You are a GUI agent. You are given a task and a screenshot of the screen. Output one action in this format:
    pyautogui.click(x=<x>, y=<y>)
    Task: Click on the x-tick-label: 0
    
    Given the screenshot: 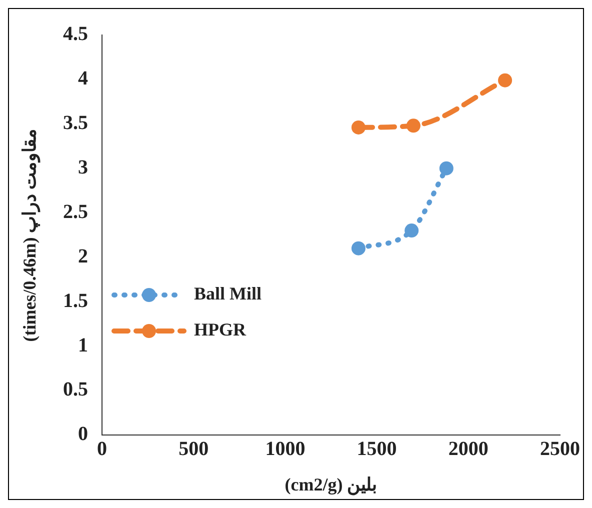 What is the action you would take?
    pyautogui.click(x=102, y=449)
    